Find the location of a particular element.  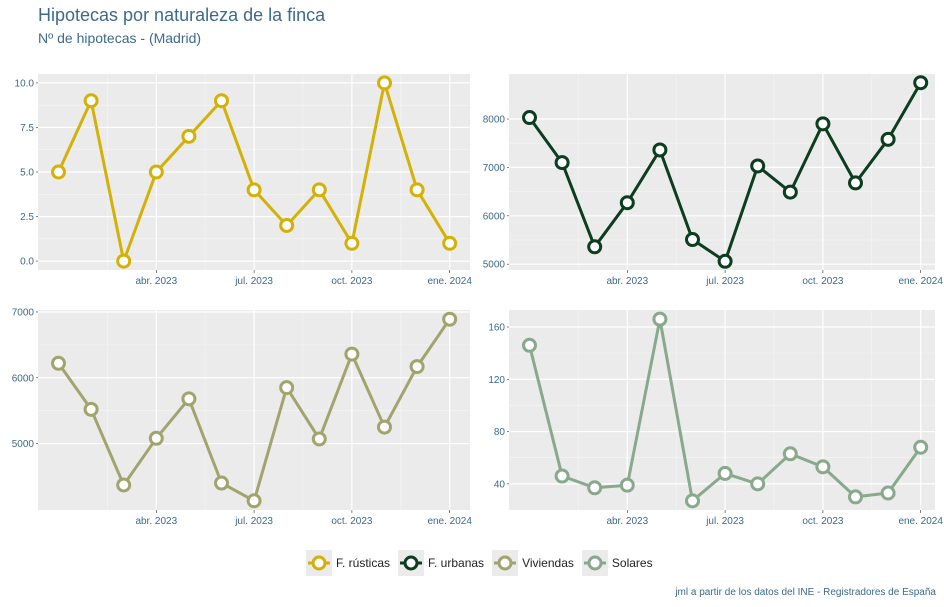

legend-label-rusticas: F. rústicas is located at coordinates (363, 563).